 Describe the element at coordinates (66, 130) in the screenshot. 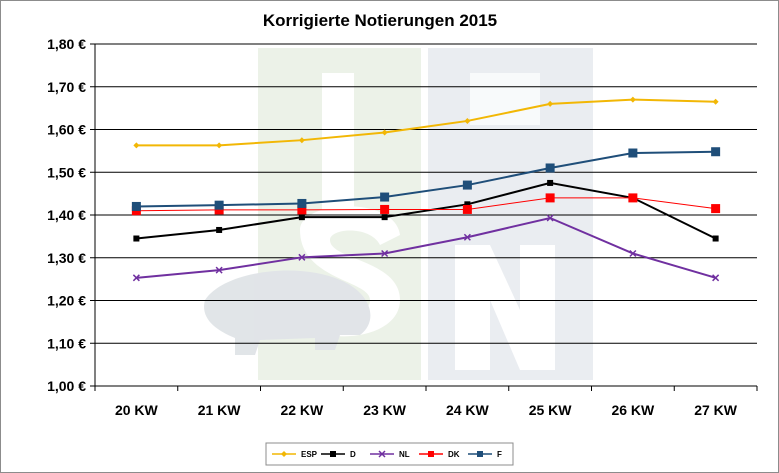

I see `y-tick-label: 1,60 €` at that location.